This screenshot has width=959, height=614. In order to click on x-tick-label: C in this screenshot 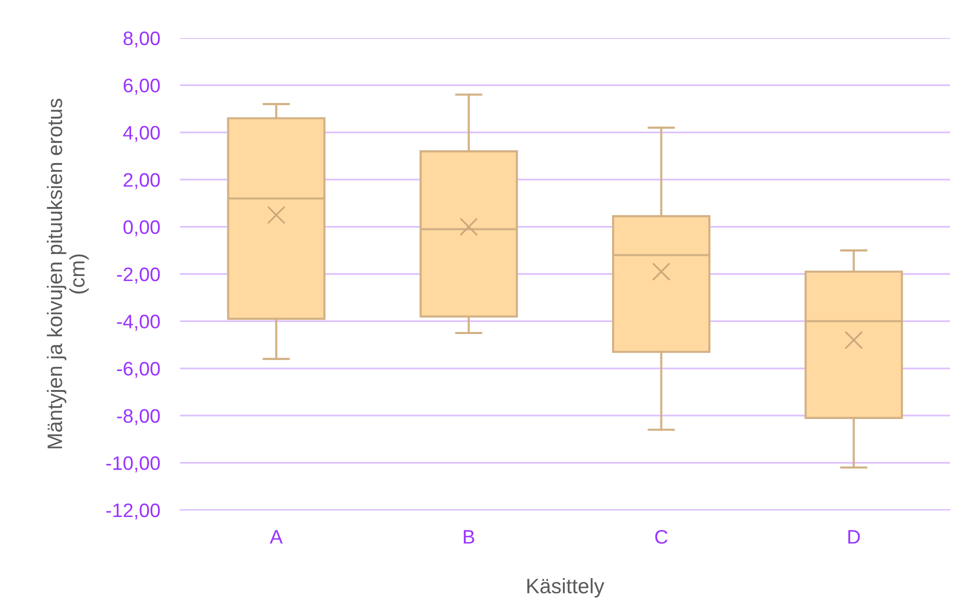, I will do `click(661, 537)`.